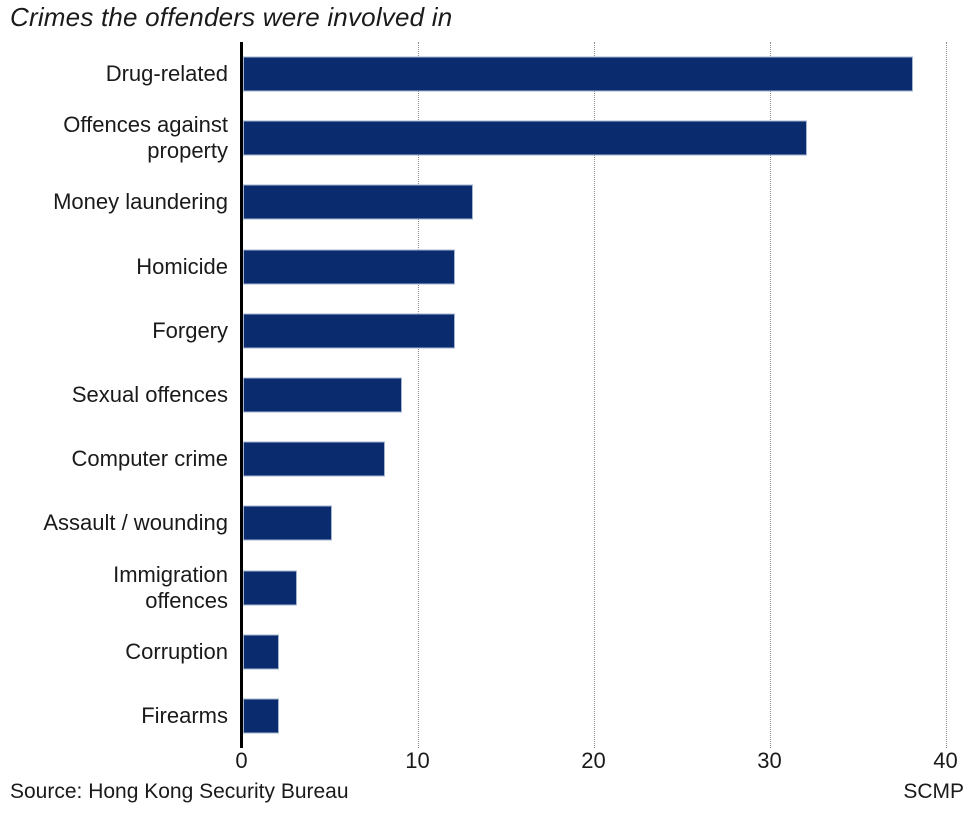 This screenshot has width=972, height=813. I want to click on category-label: Money laundering, so click(140, 202).